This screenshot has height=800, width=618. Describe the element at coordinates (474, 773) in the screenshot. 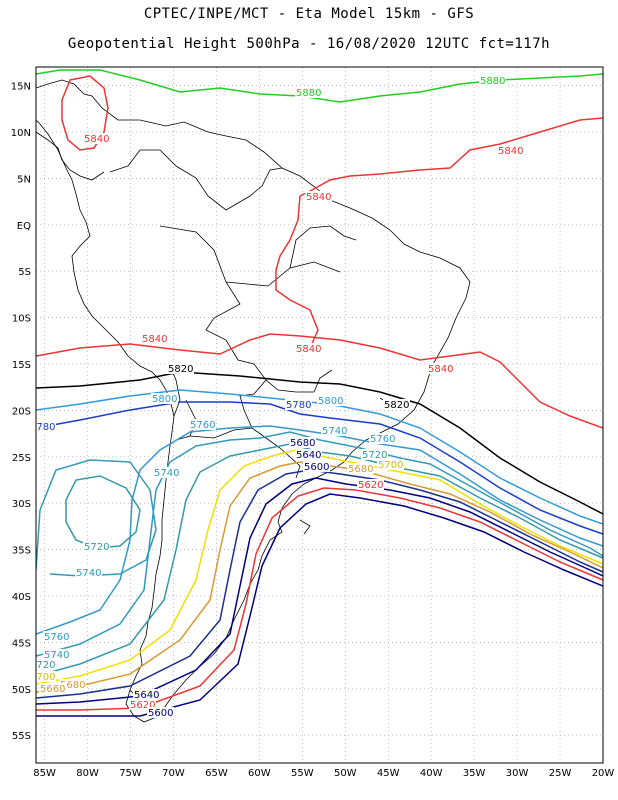

I see `lon-tick-label: 35W` at that location.